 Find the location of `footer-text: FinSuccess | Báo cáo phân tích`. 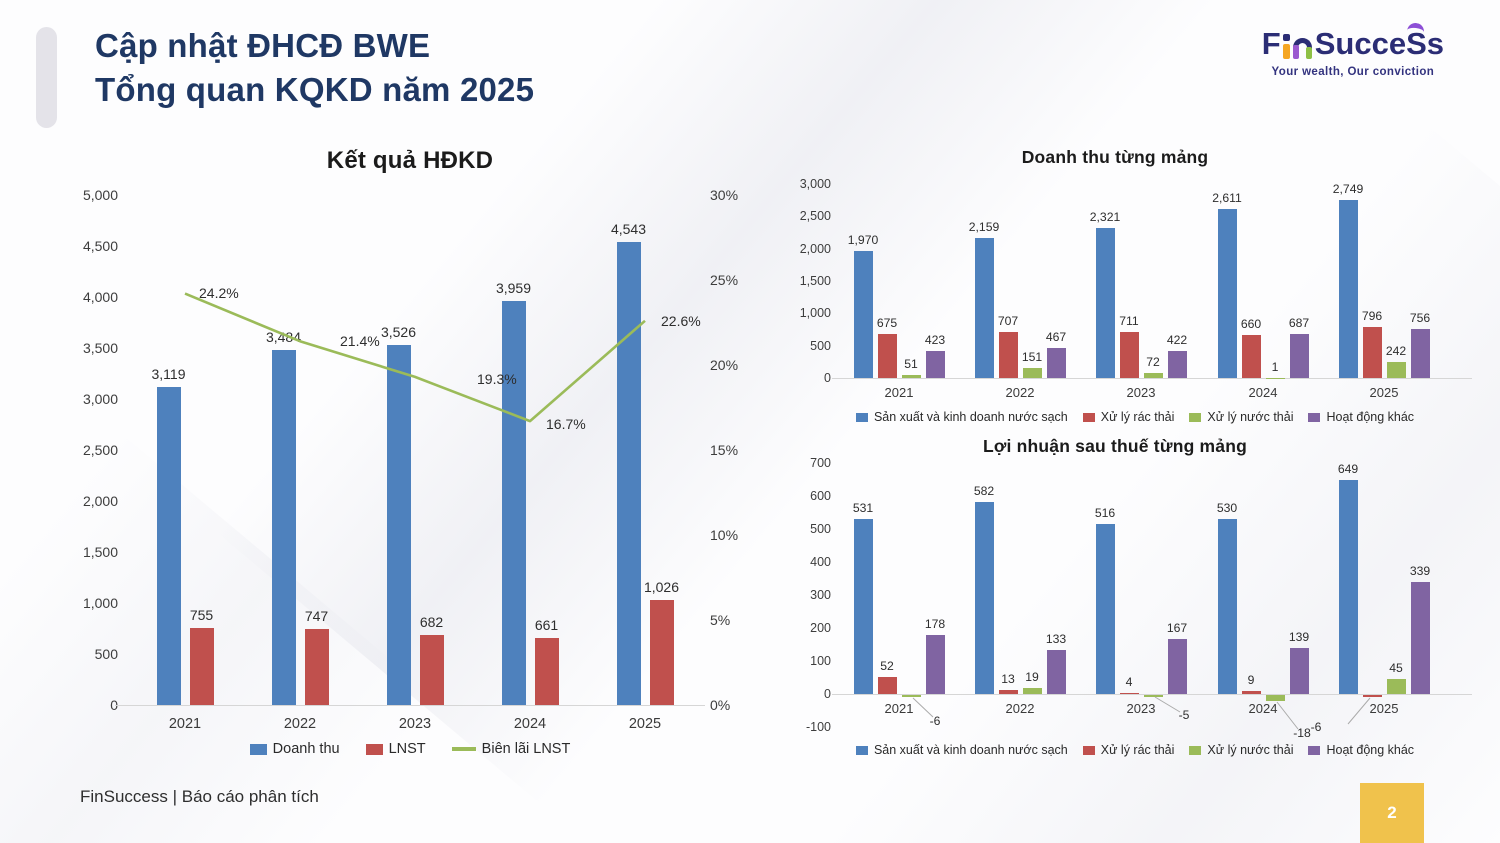

footer-text: FinSuccess | Báo cáo phân tích is located at coordinates (199, 796).